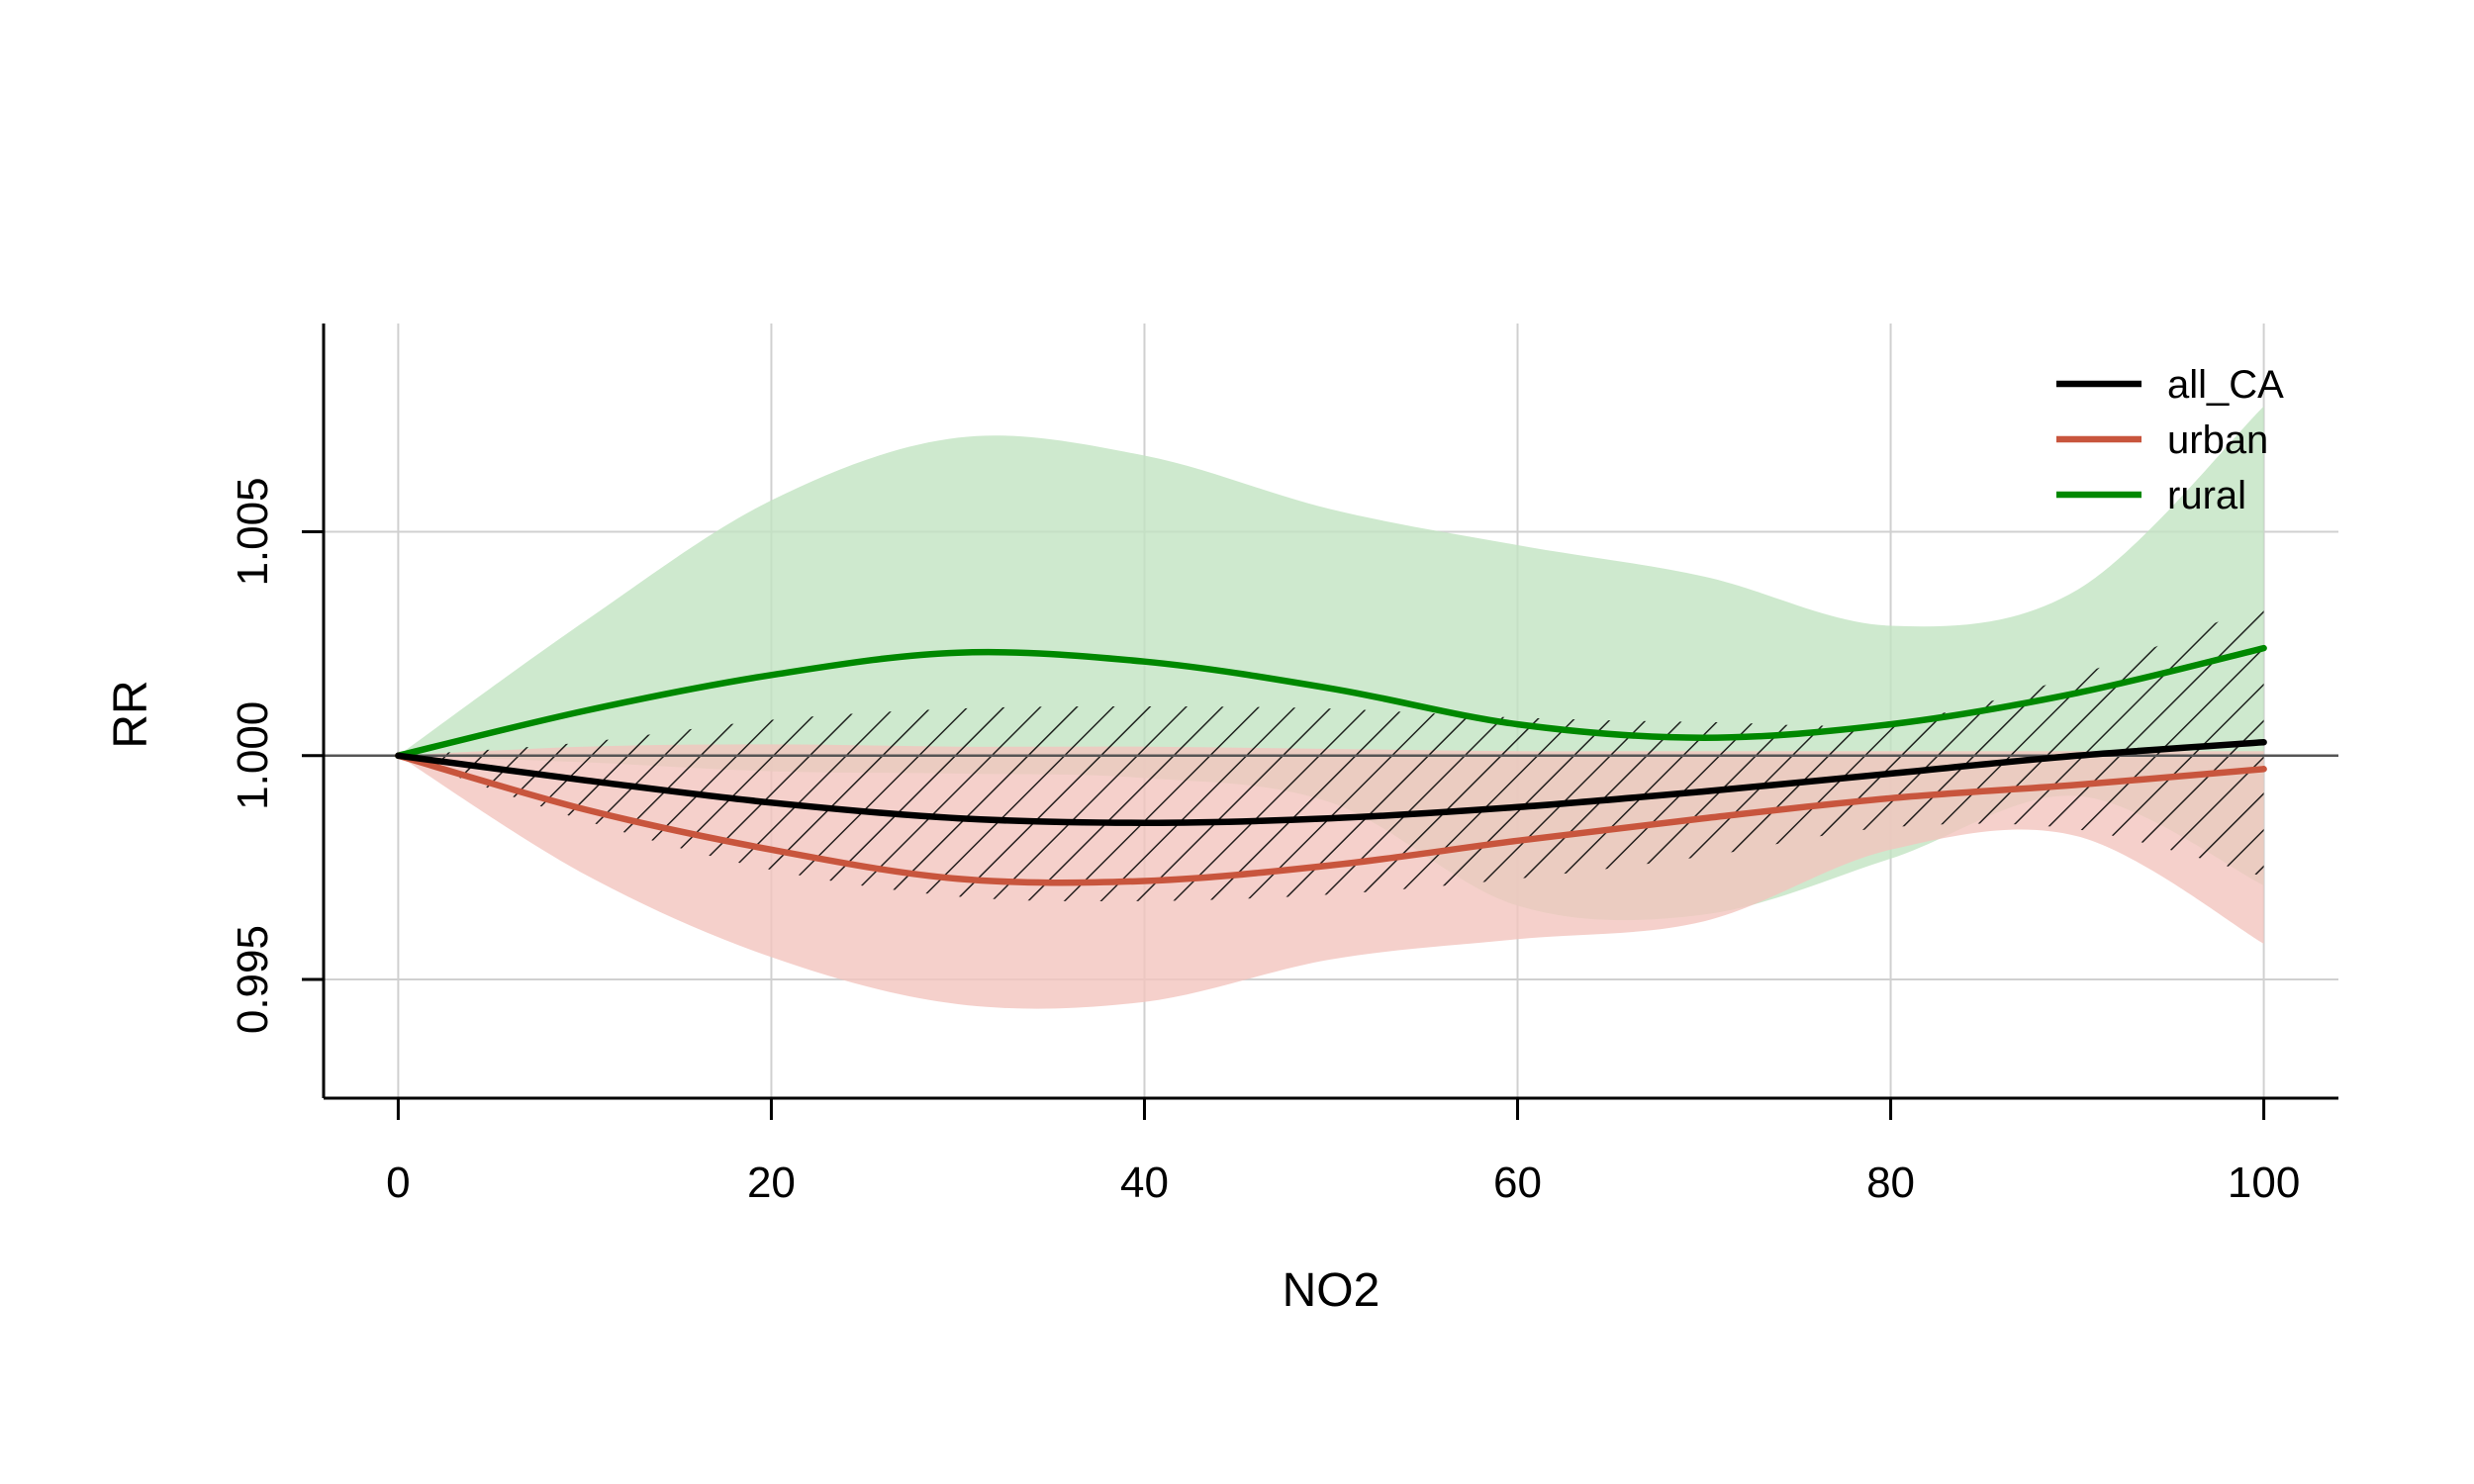 Image resolution: width=2474 pixels, height=1484 pixels. What do you see at coordinates (1343, 1183) in the screenshot?
I see `x-tick-labels: 0 20 40 60 80 100` at bounding box center [1343, 1183].